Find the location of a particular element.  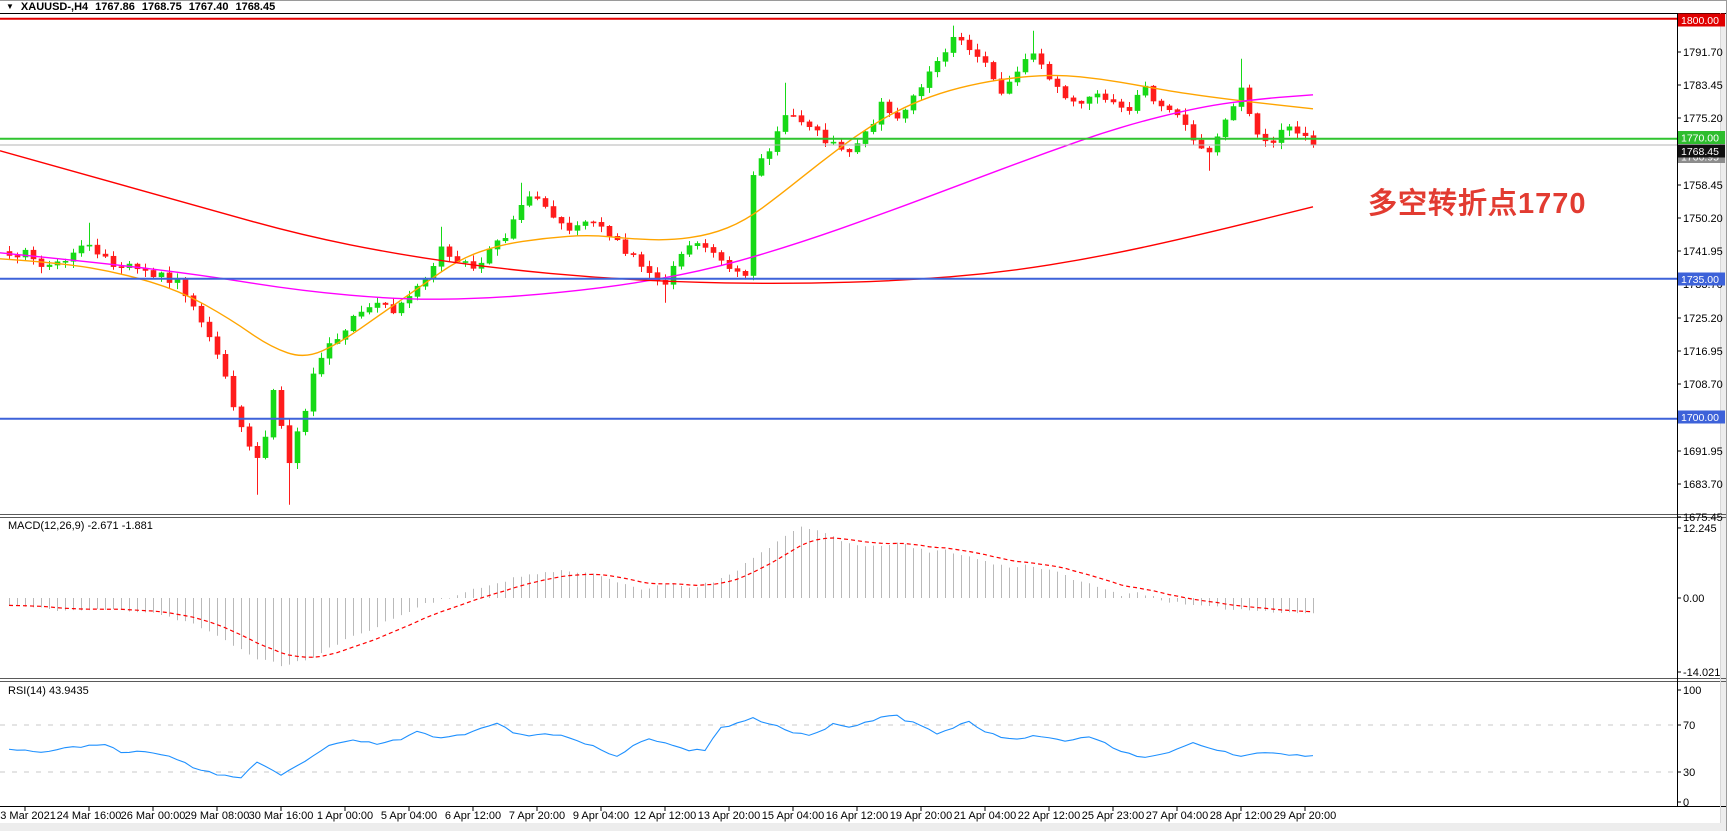

time-tick-label: 13 Apr 20:00 is located at coordinates (729, 816).